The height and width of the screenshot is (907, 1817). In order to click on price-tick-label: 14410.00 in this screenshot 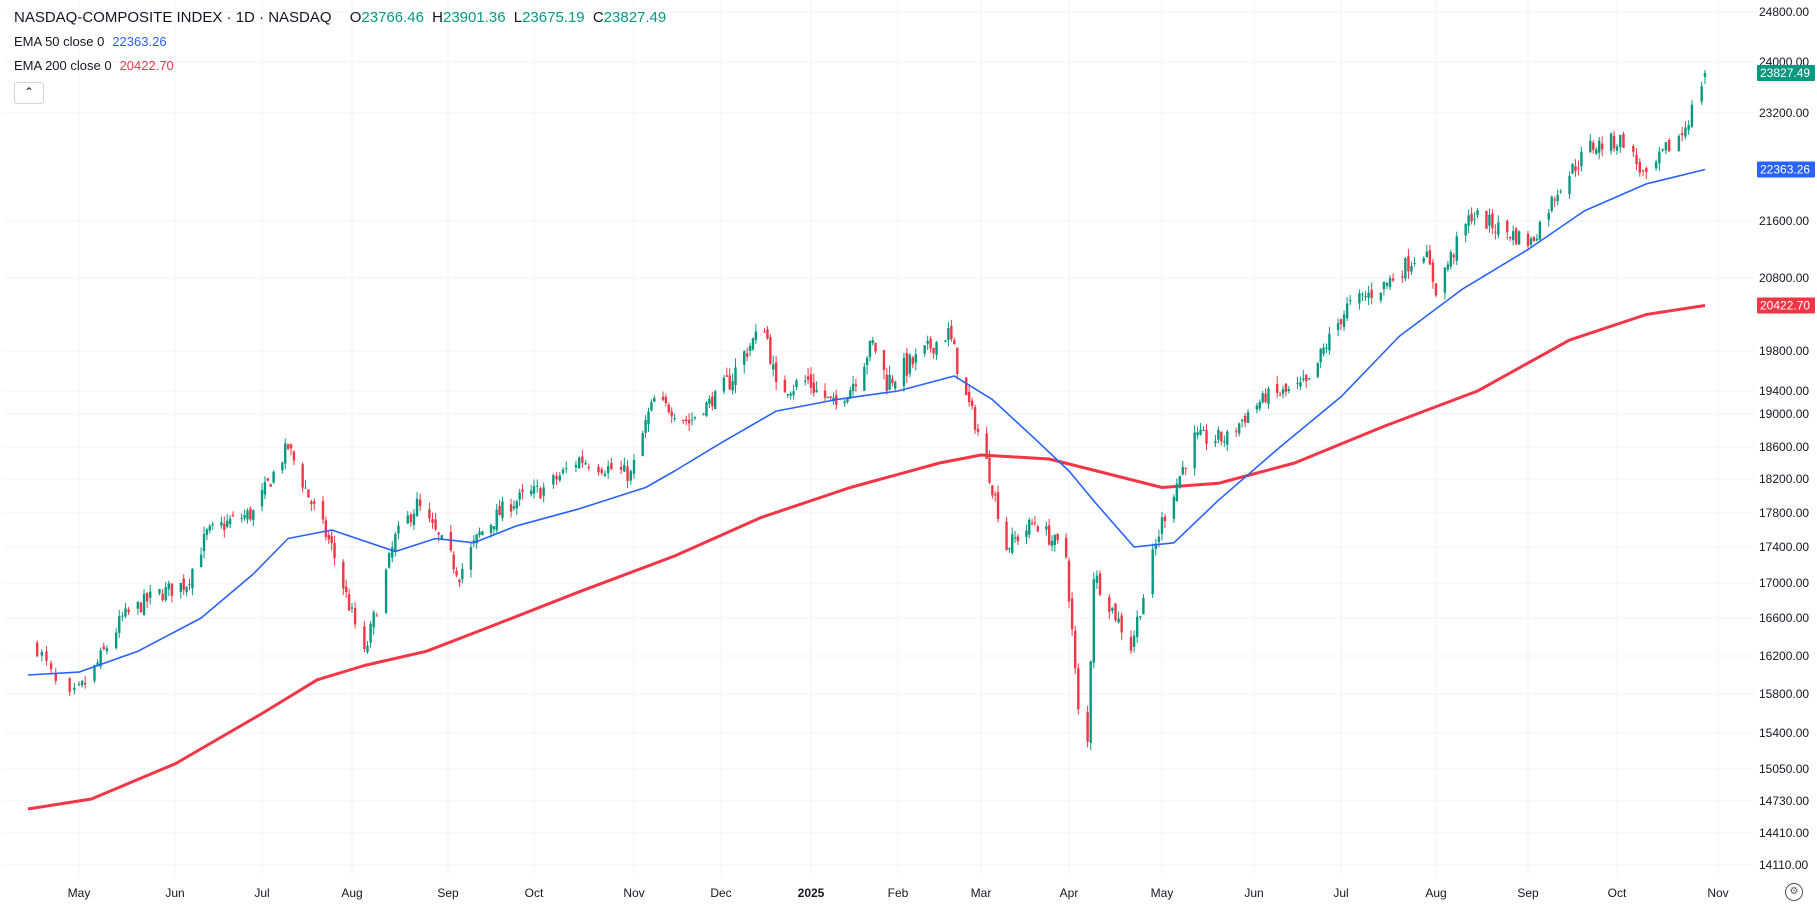, I will do `click(1784, 833)`.